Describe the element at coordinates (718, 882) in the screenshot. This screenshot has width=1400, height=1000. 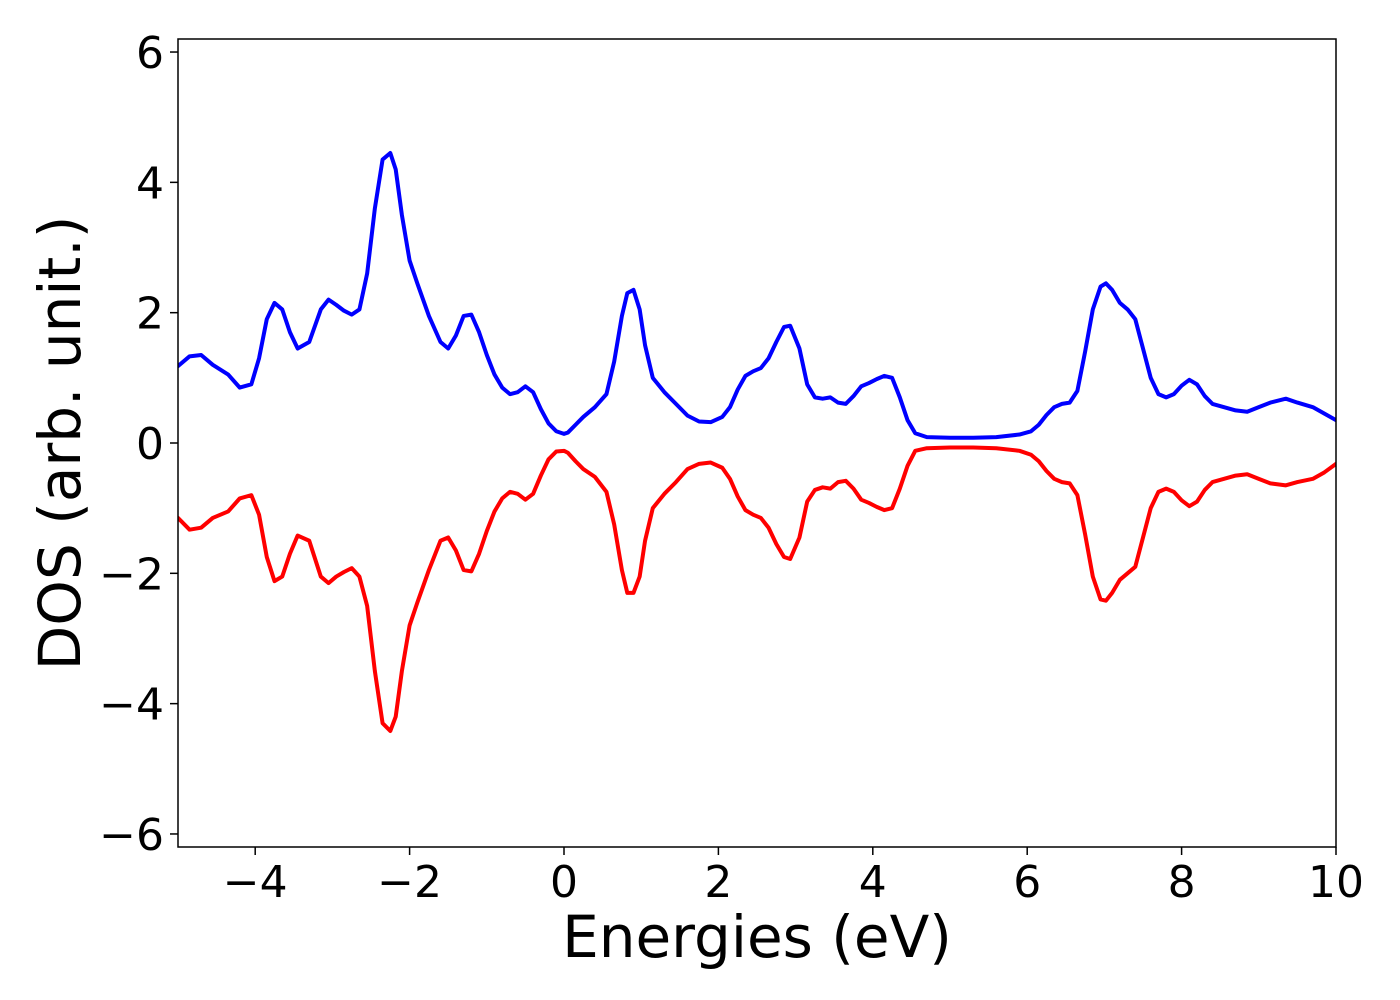
I see `x-tick-label: 2` at that location.